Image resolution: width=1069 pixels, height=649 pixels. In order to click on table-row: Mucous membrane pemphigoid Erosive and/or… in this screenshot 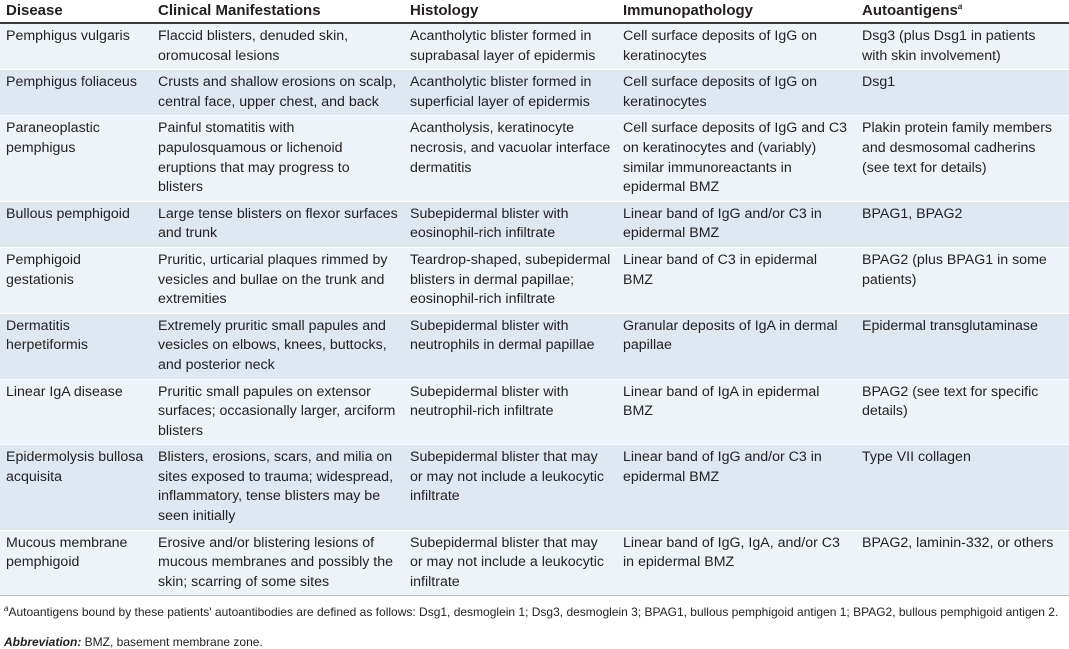, I will do `click(534, 563)`.